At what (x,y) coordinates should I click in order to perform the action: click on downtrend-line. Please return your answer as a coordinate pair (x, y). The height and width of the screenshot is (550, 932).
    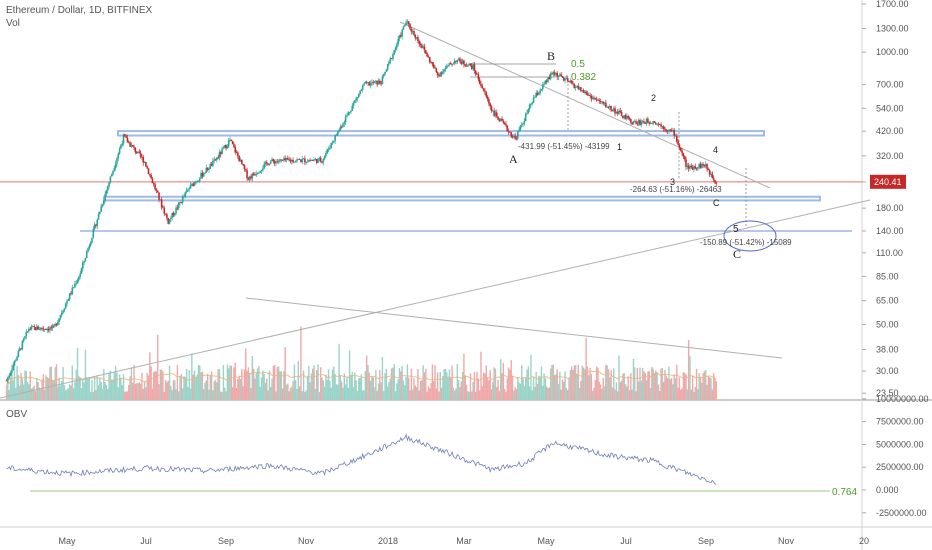
    Looking at the image, I should click on (585, 105).